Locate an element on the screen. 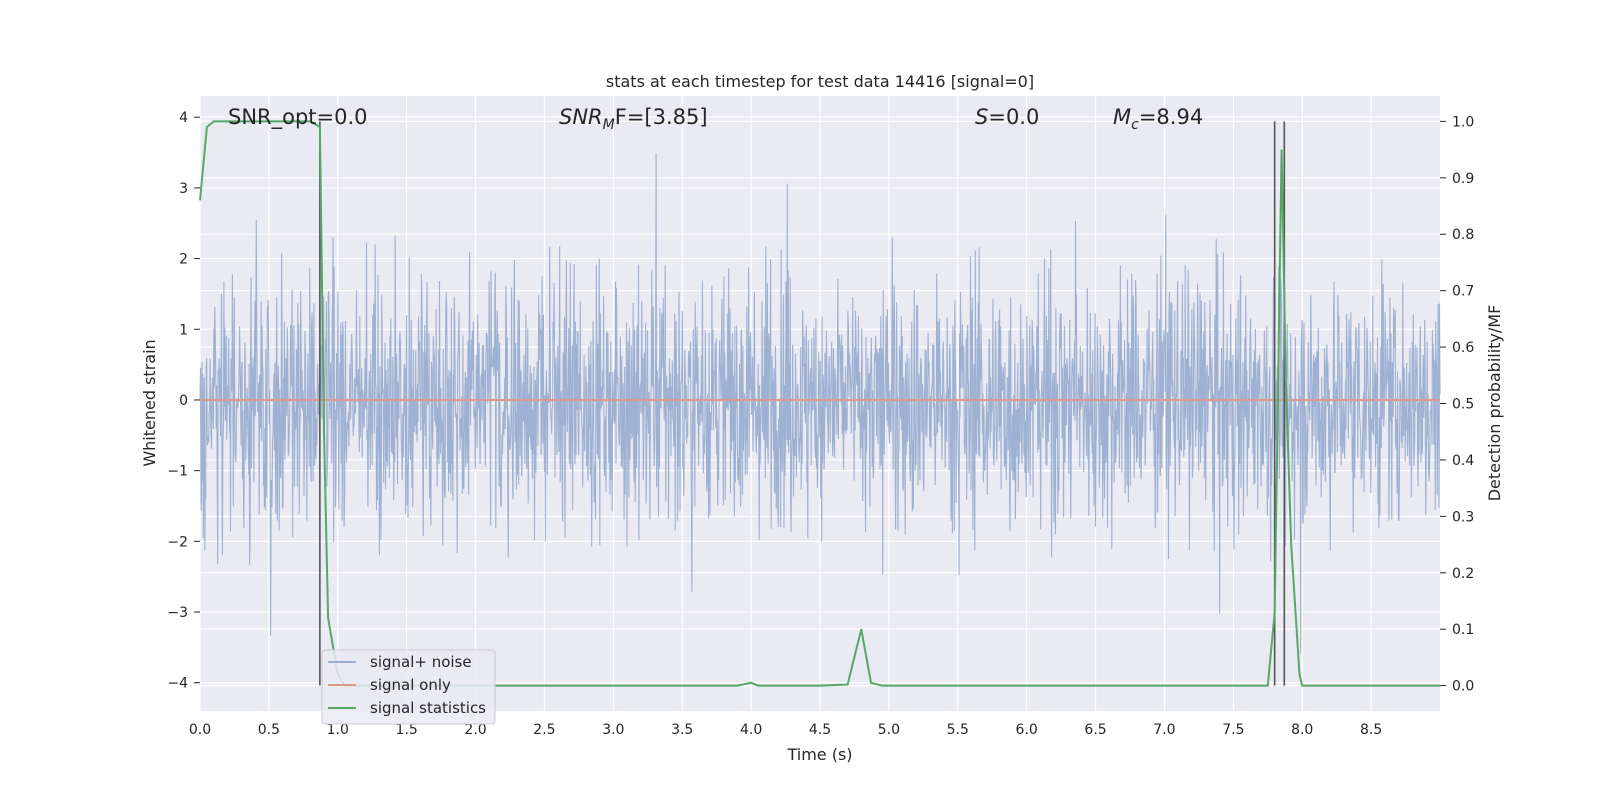 The image size is (1600, 800). s-main: S is located at coordinates (981, 117).